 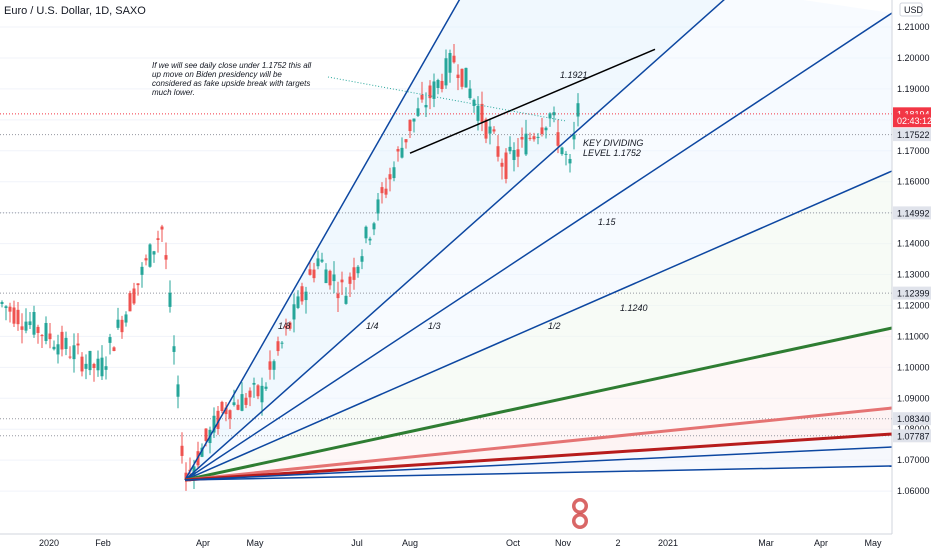 I want to click on price-tick-label: 1.21000, so click(x=913, y=27).